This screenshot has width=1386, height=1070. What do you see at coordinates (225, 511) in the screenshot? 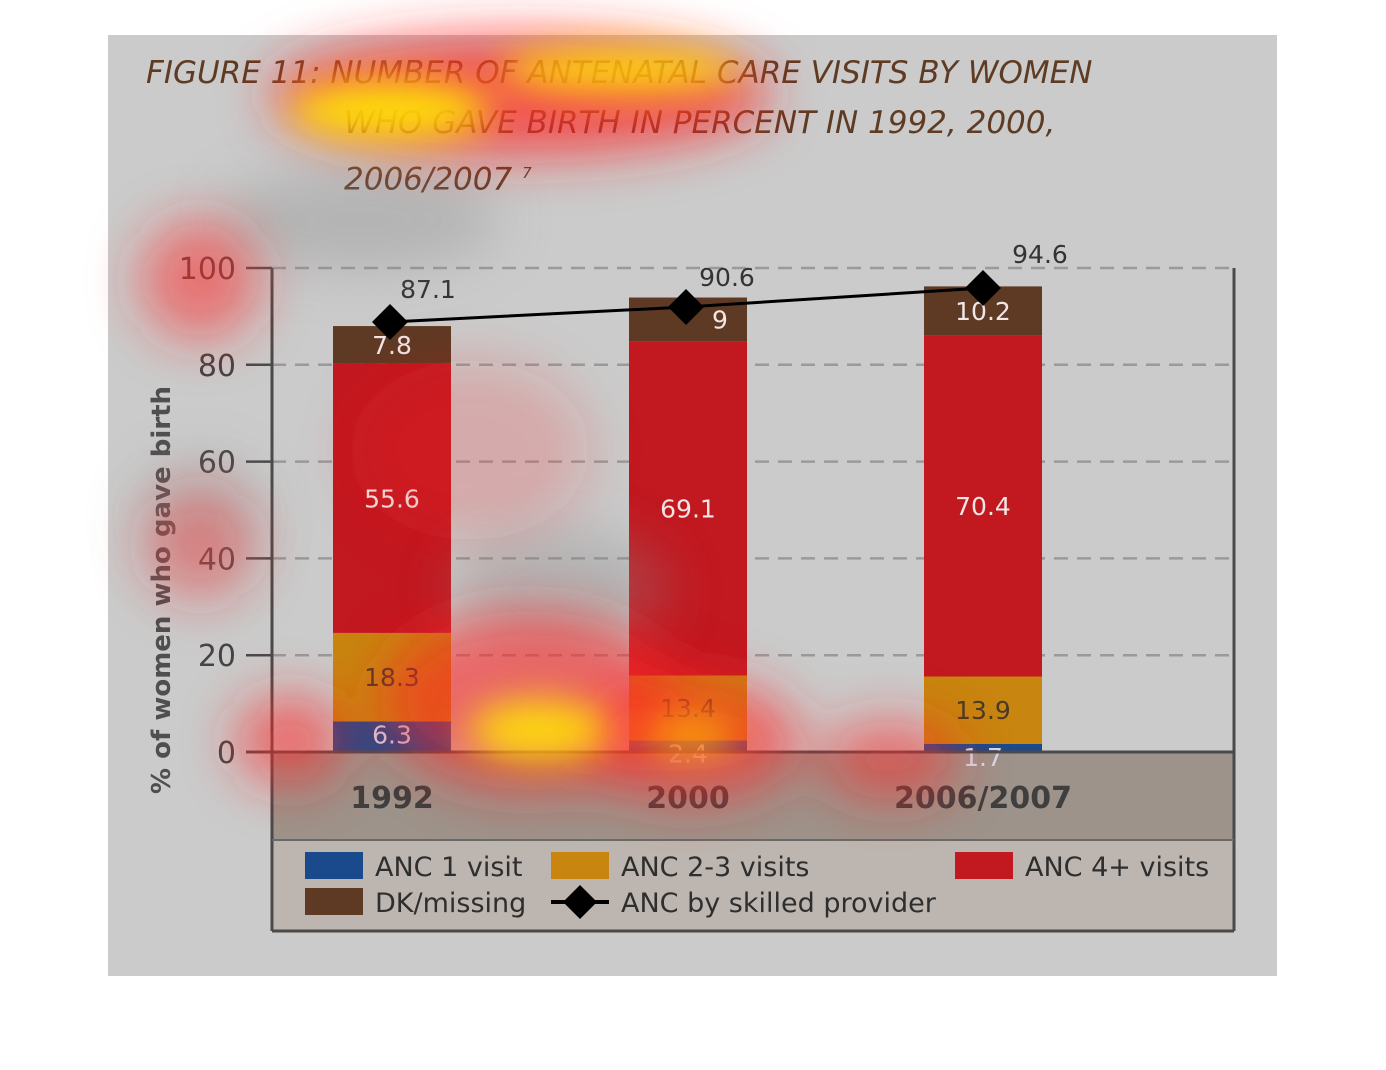
I see `y-axis: 0 20 40 60 80 100` at bounding box center [225, 511].